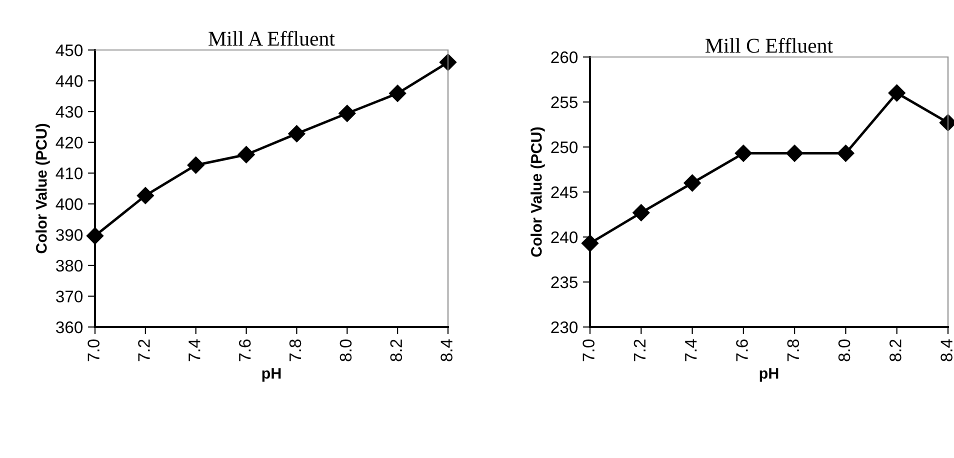  Describe the element at coordinates (69, 204) in the screenshot. I see `y-tick-label: 400` at that location.